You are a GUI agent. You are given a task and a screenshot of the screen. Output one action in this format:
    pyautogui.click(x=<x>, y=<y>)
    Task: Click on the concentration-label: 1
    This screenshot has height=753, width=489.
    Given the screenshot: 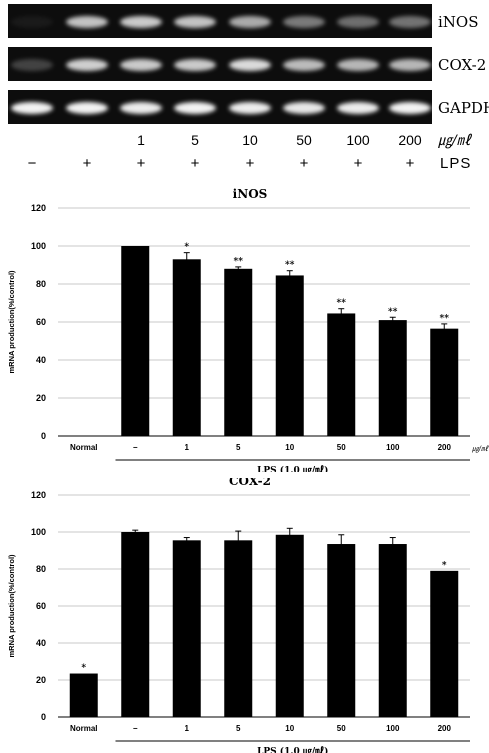 What is the action you would take?
    pyautogui.click(x=141, y=140)
    